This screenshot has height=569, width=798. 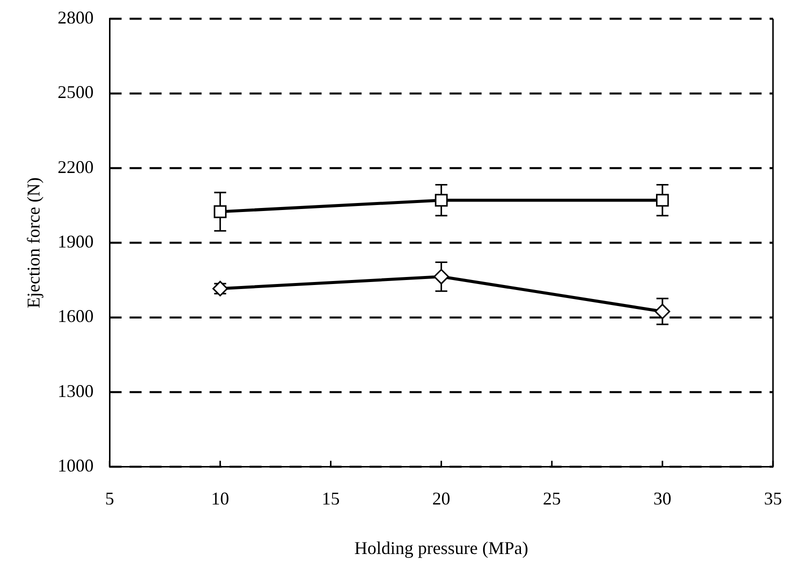 I want to click on x-tick-label: 5, so click(x=109, y=498).